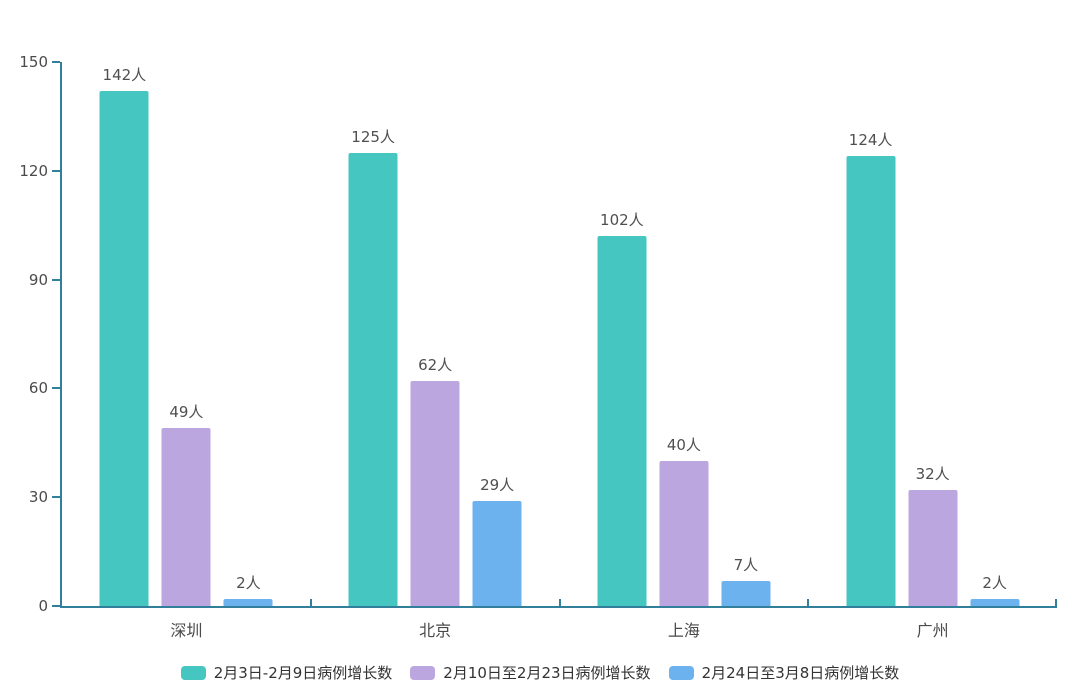  What do you see at coordinates (683, 444) in the screenshot?
I see `bar-value-label: 40人` at bounding box center [683, 444].